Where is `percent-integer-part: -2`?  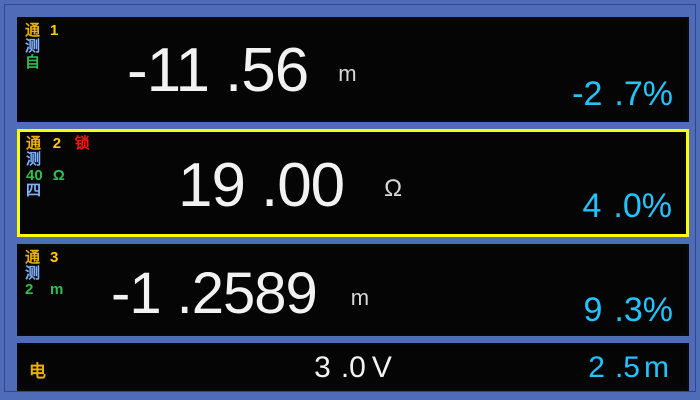
percent-integer-part: -2 is located at coordinates (587, 94).